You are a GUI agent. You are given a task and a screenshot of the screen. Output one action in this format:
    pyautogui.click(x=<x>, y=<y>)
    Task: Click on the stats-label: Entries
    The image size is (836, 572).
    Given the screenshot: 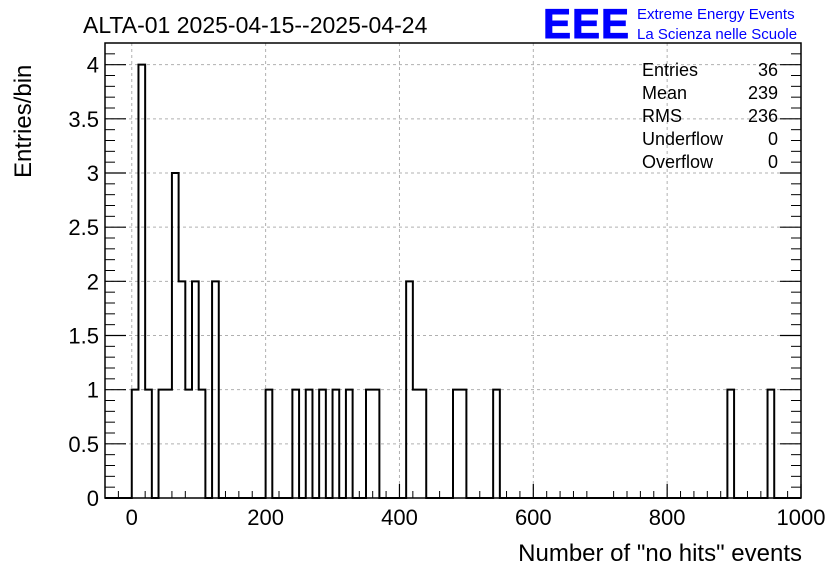 What is the action you would take?
    pyautogui.click(x=670, y=70)
    